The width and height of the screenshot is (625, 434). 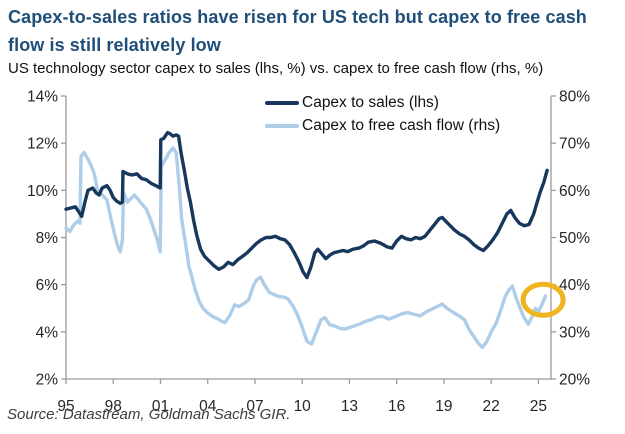 I want to click on right-axis-label: 20%, so click(x=574, y=380).